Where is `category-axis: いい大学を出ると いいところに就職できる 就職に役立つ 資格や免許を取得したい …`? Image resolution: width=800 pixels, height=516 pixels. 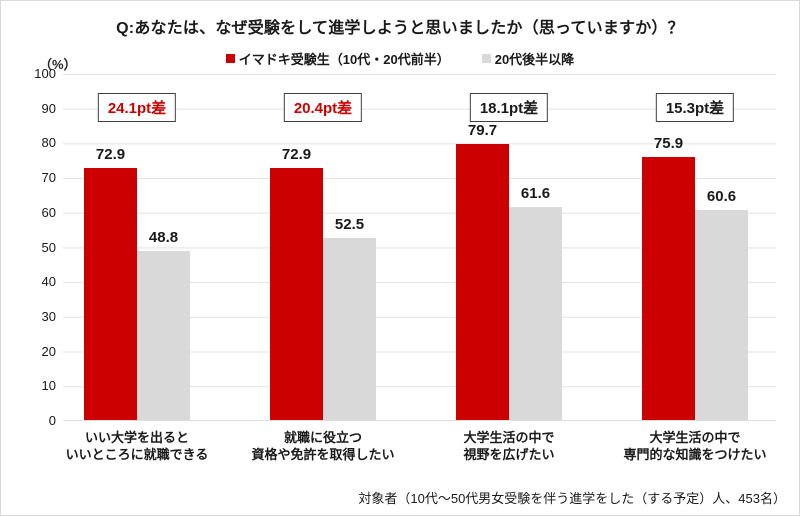 category-axis: いい大学を出ると いいところに就職できる 就職に役立つ 資格や免許を取得したい … is located at coordinates (419, 446).